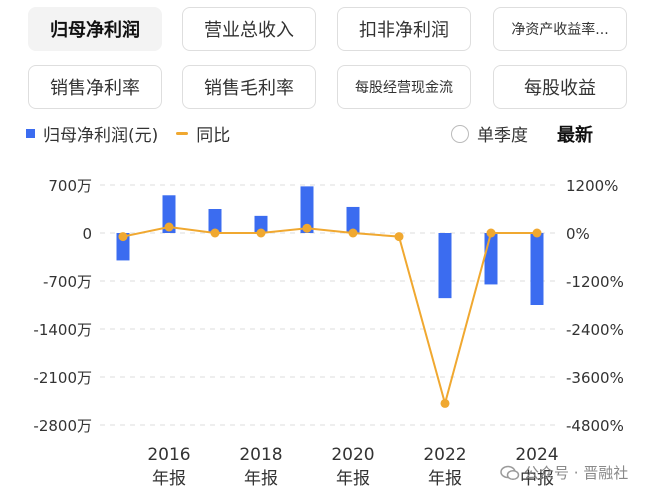 This screenshot has width=654, height=500. Describe the element at coordinates (62, 426) in the screenshot. I see `y-left-tick-label: -2800万` at that location.